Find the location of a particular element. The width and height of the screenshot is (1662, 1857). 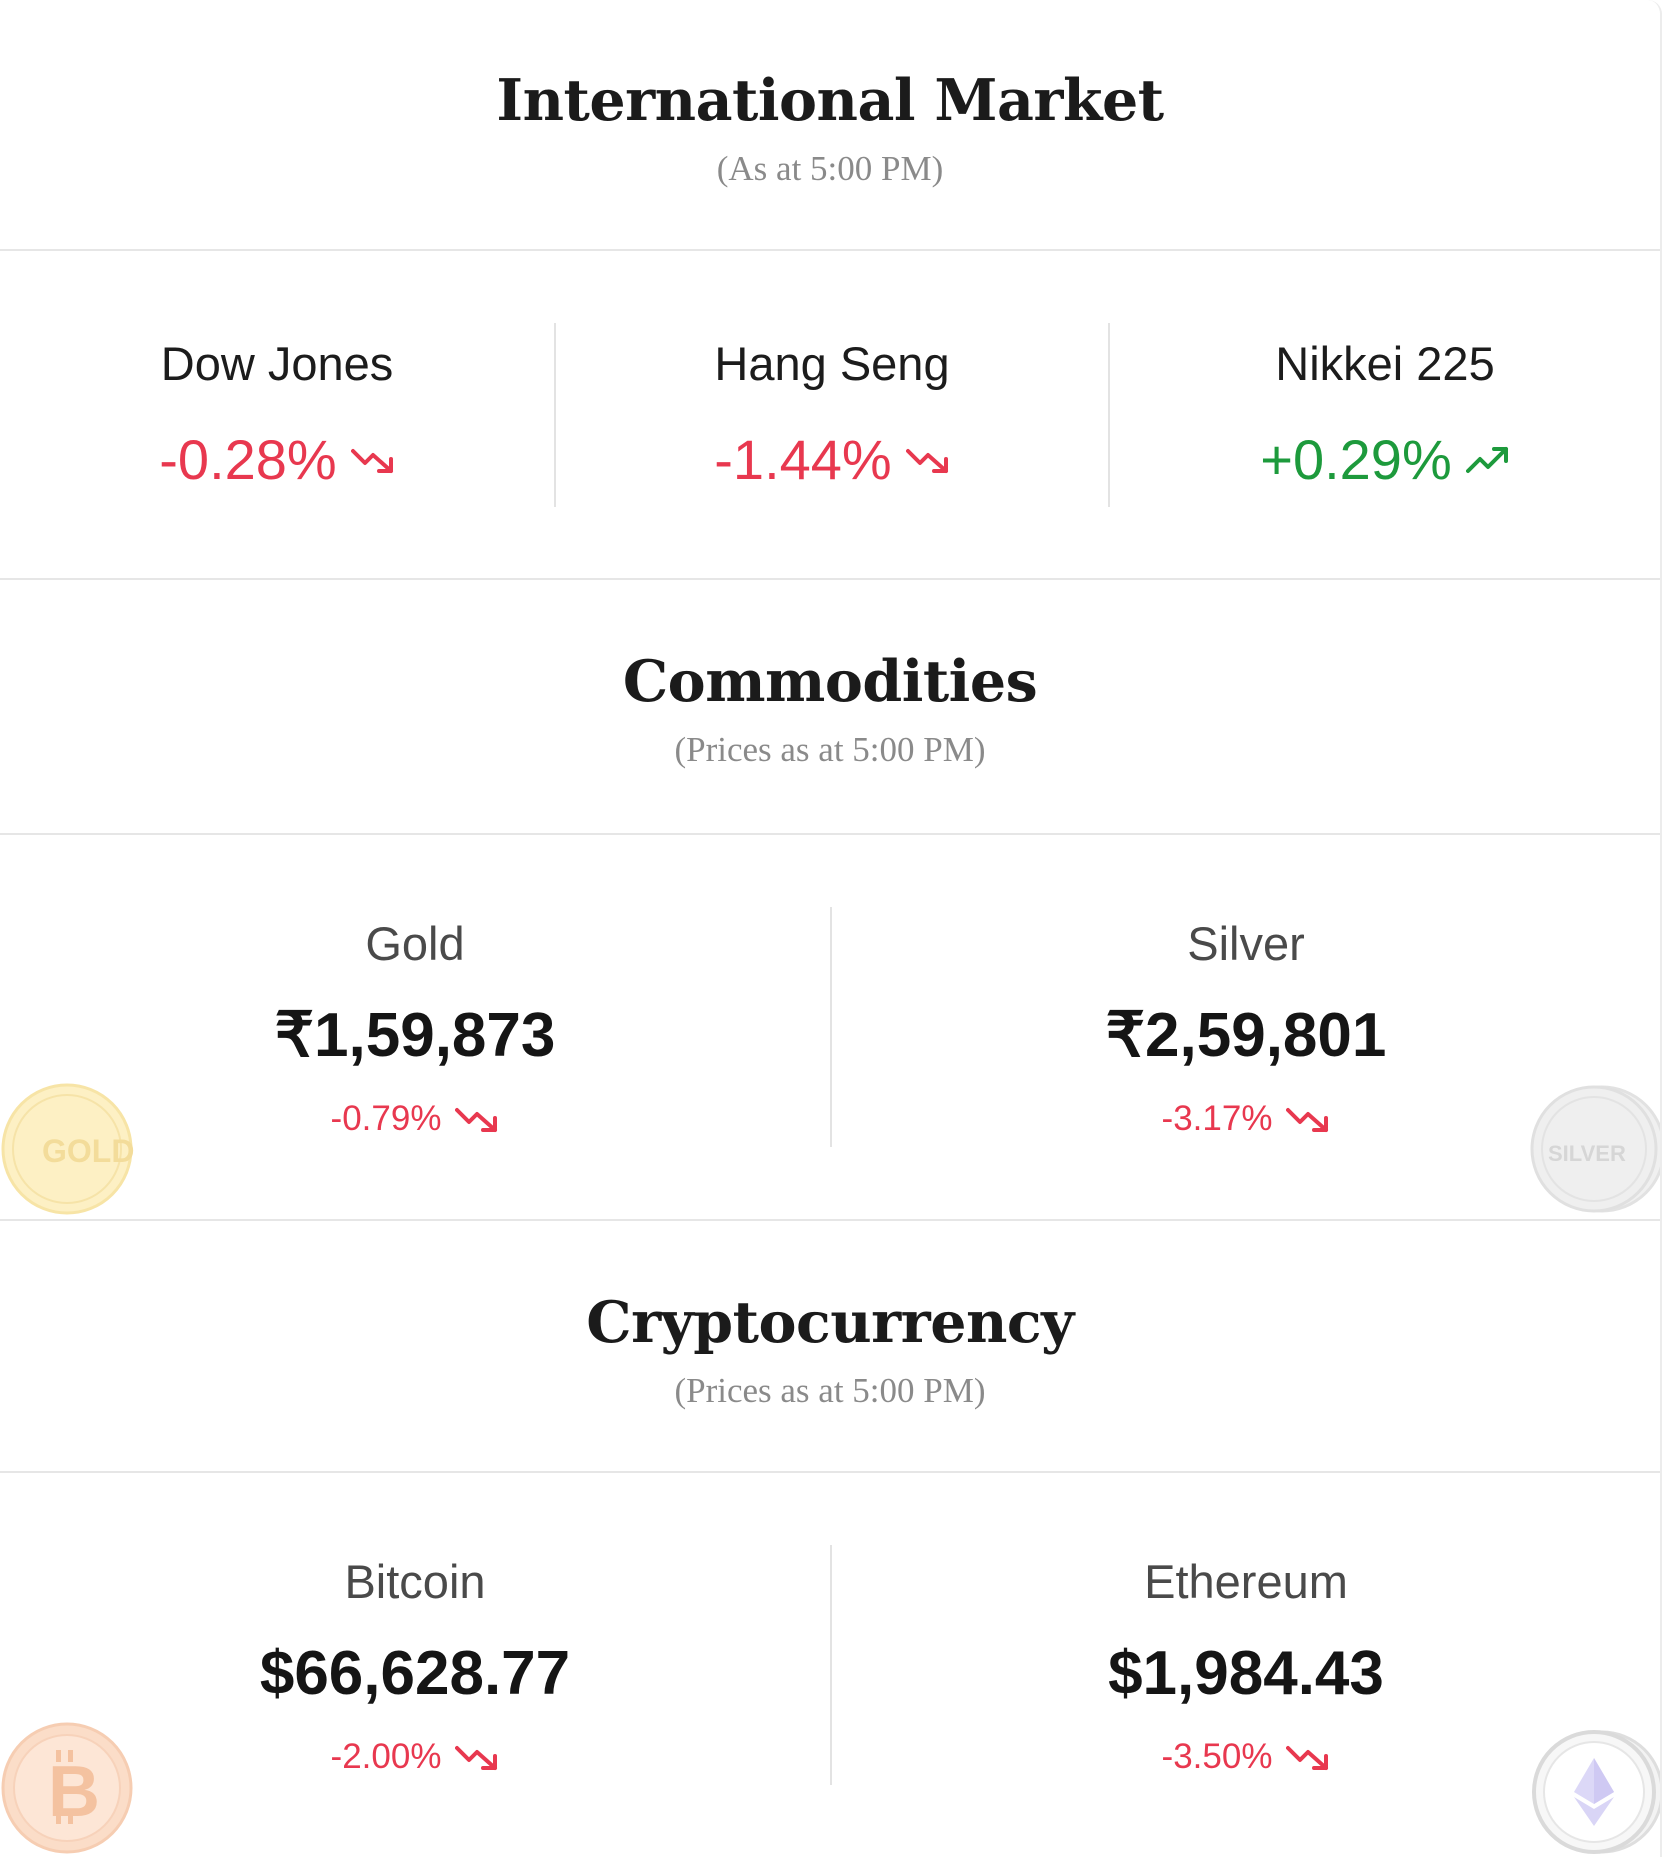

index-name: Nikkei 225 is located at coordinates (1385, 363).